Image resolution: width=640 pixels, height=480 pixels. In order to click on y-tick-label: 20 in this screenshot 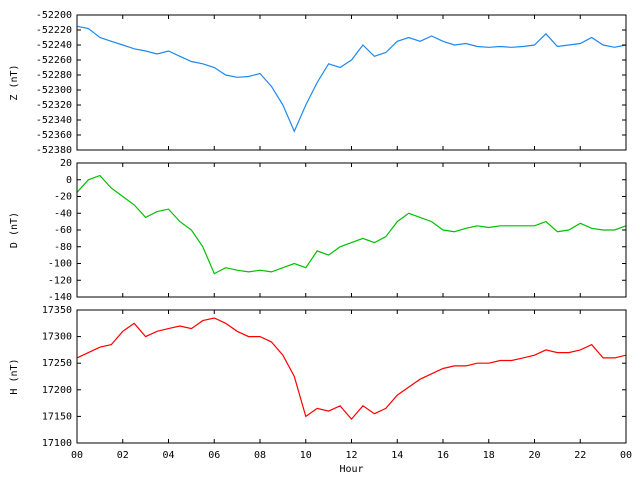, I will do `click(66, 163)`.